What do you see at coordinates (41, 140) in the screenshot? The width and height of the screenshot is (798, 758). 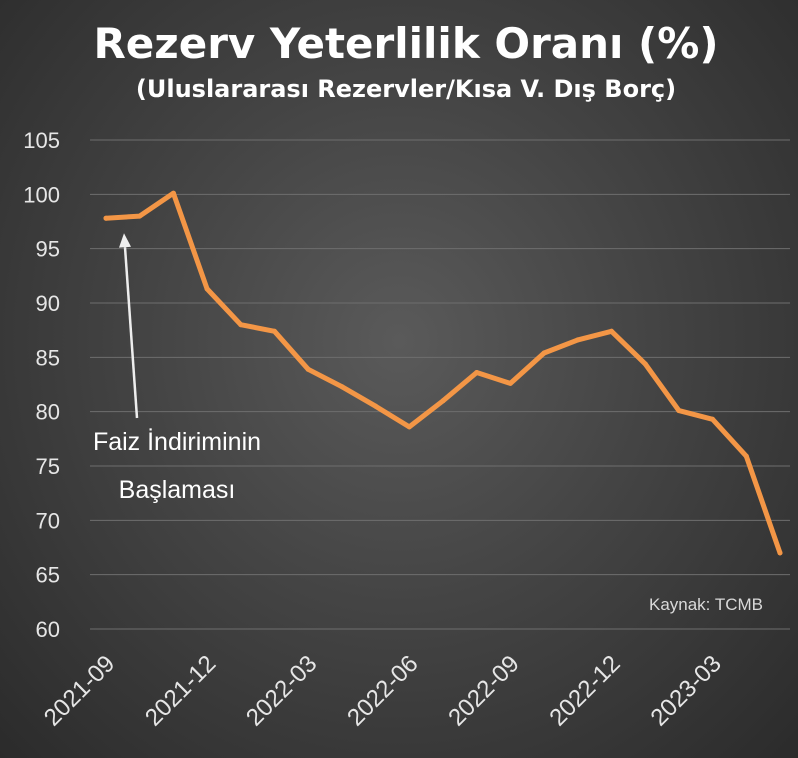 I see `y-tick-label: 105` at bounding box center [41, 140].